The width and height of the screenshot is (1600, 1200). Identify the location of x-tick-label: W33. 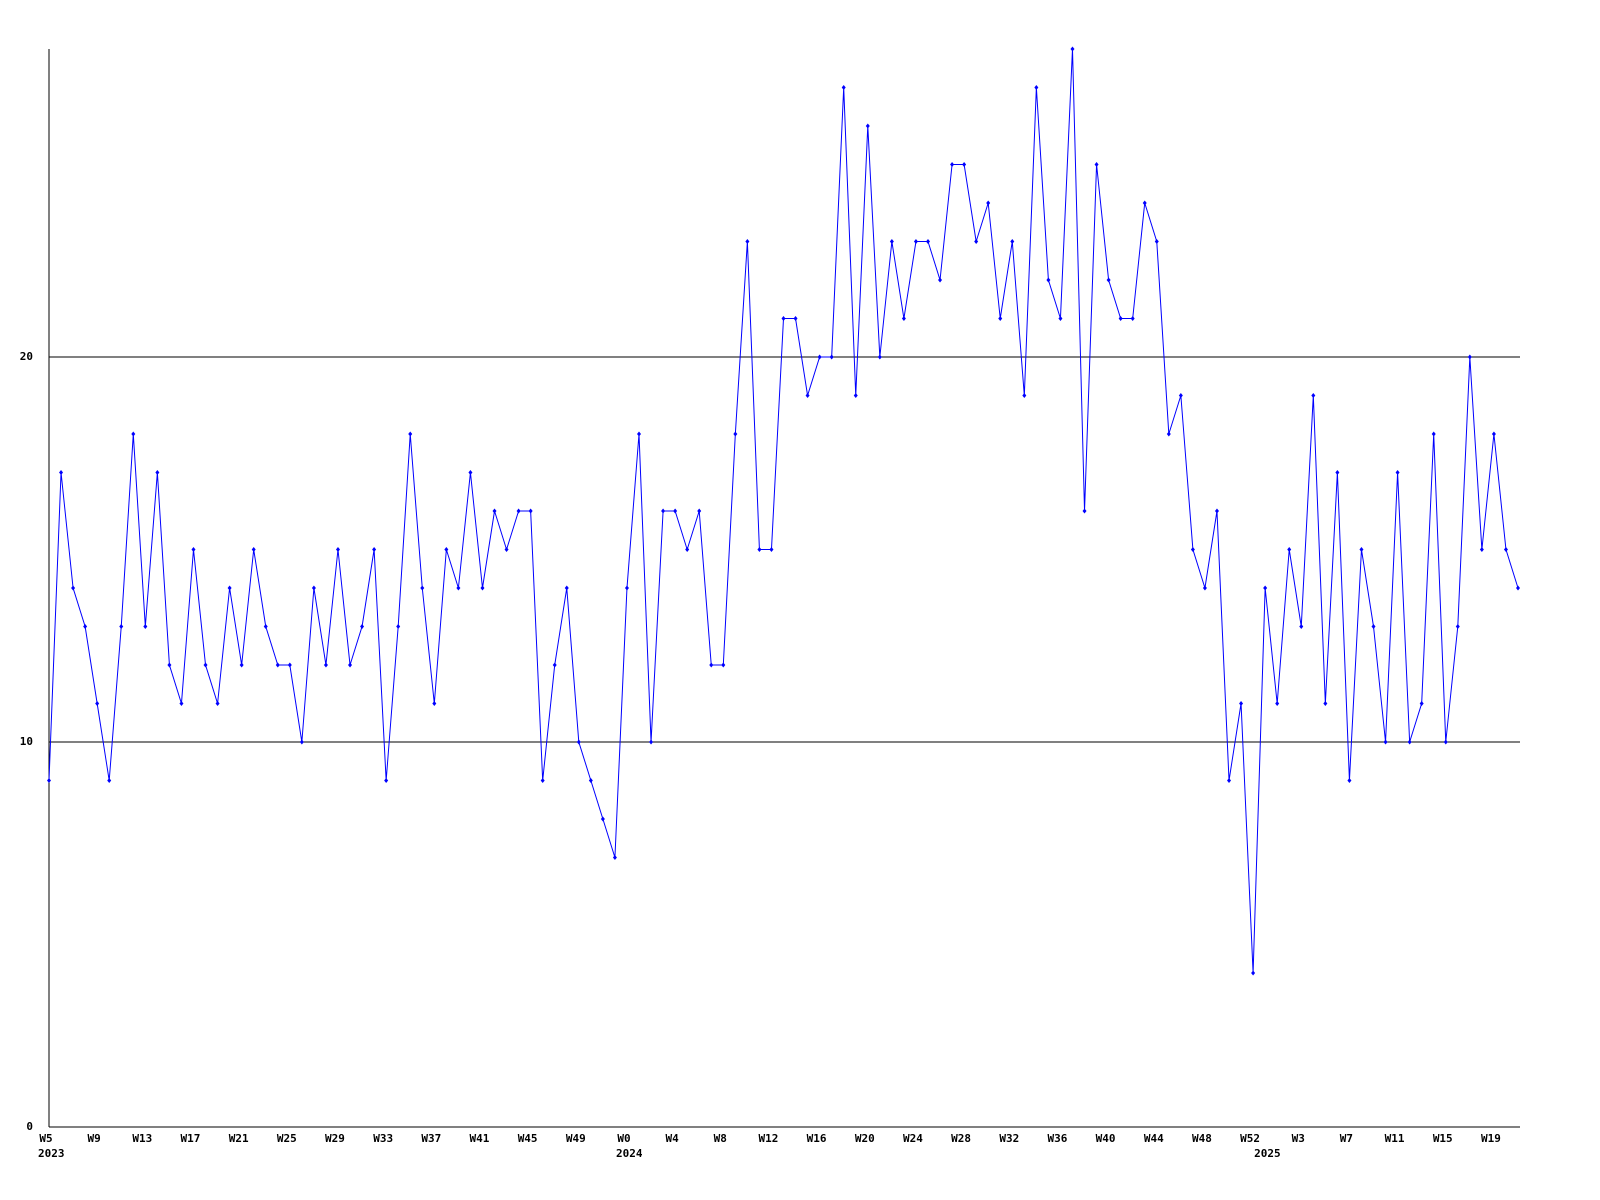
(383, 1138).